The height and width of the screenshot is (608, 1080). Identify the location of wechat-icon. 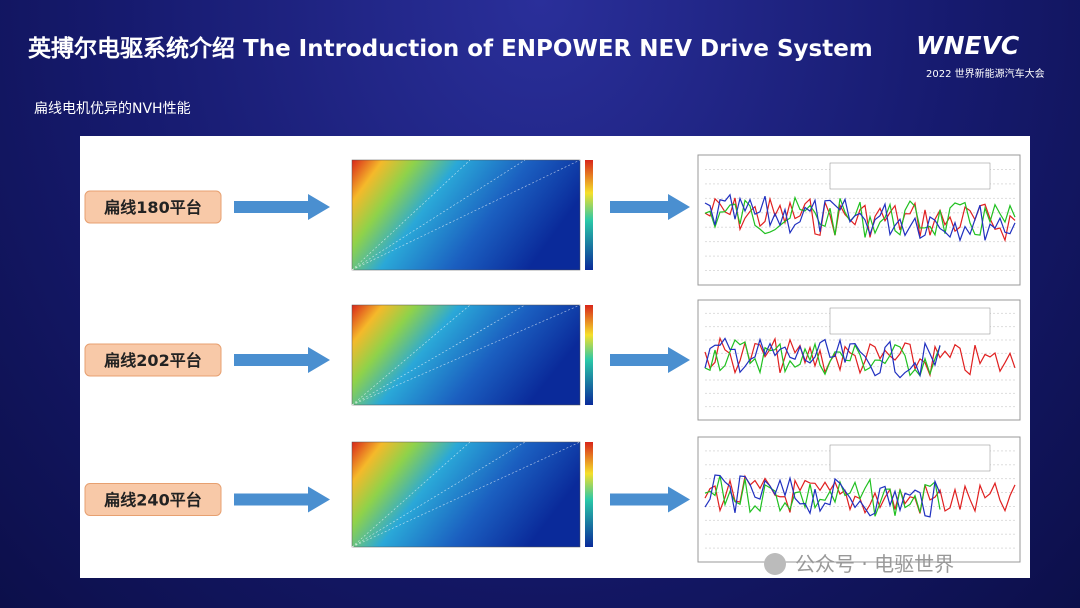
(775, 564).